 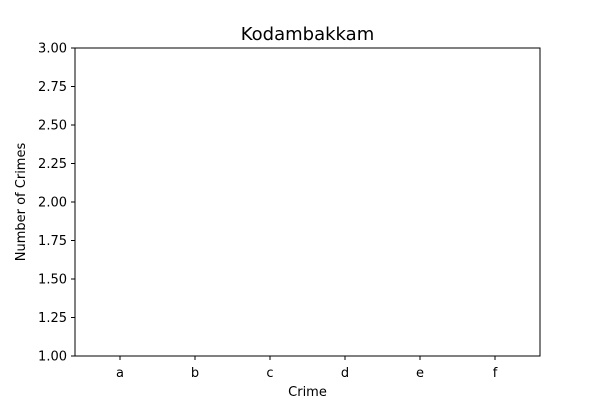 I want to click on x-tick-label: d, so click(x=345, y=373).